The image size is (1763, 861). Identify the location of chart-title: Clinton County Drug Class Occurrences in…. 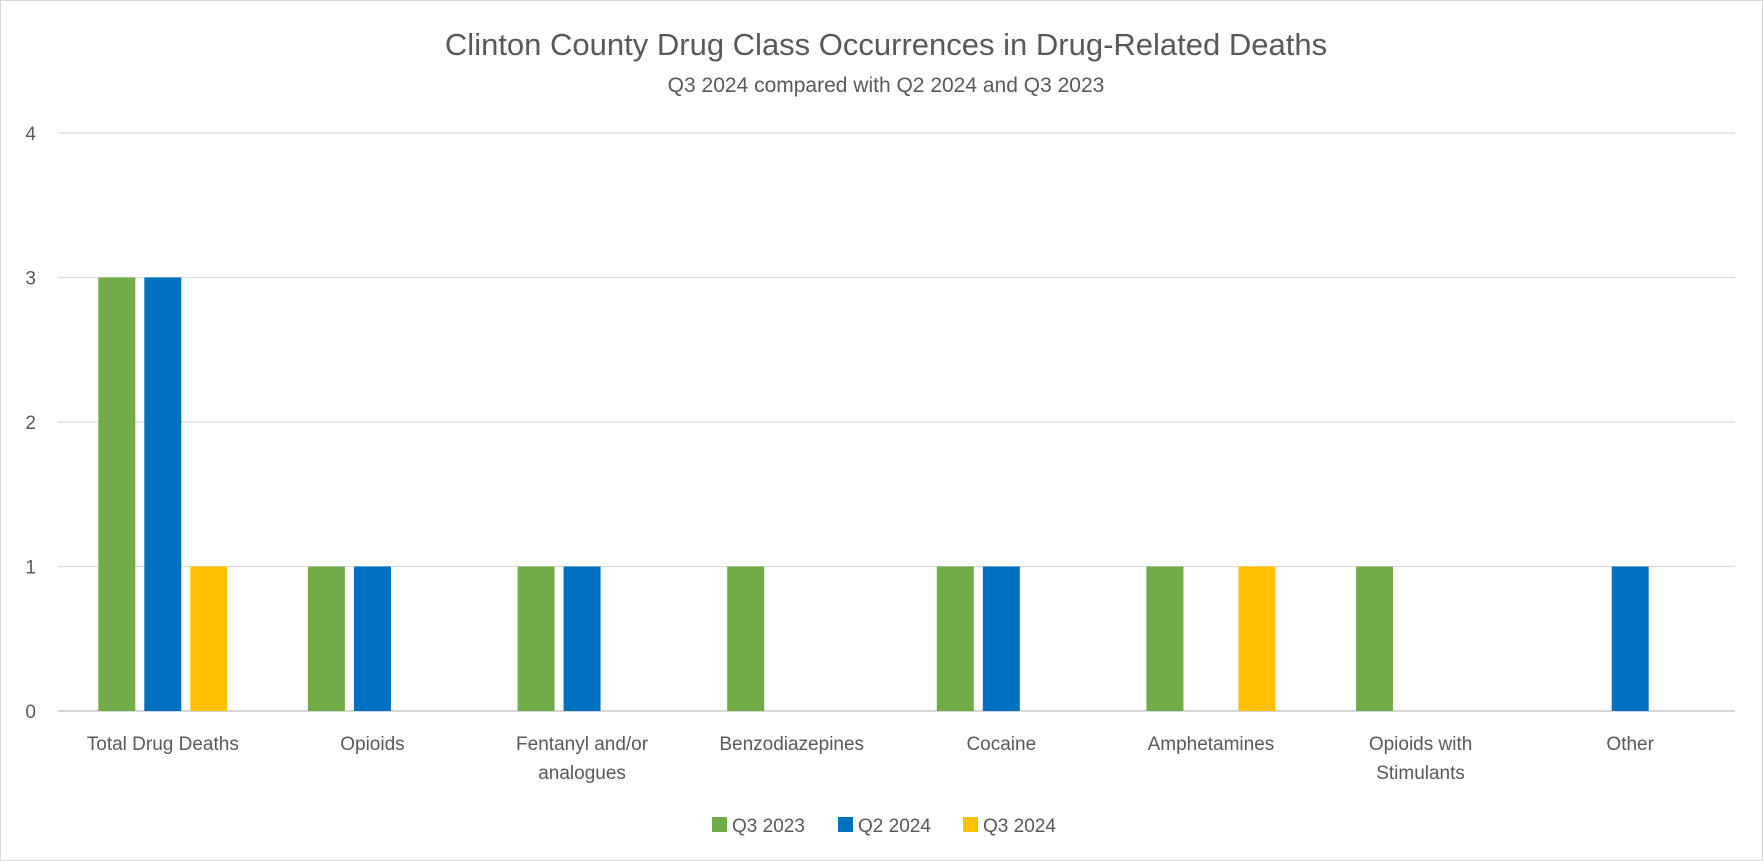
(886, 44).